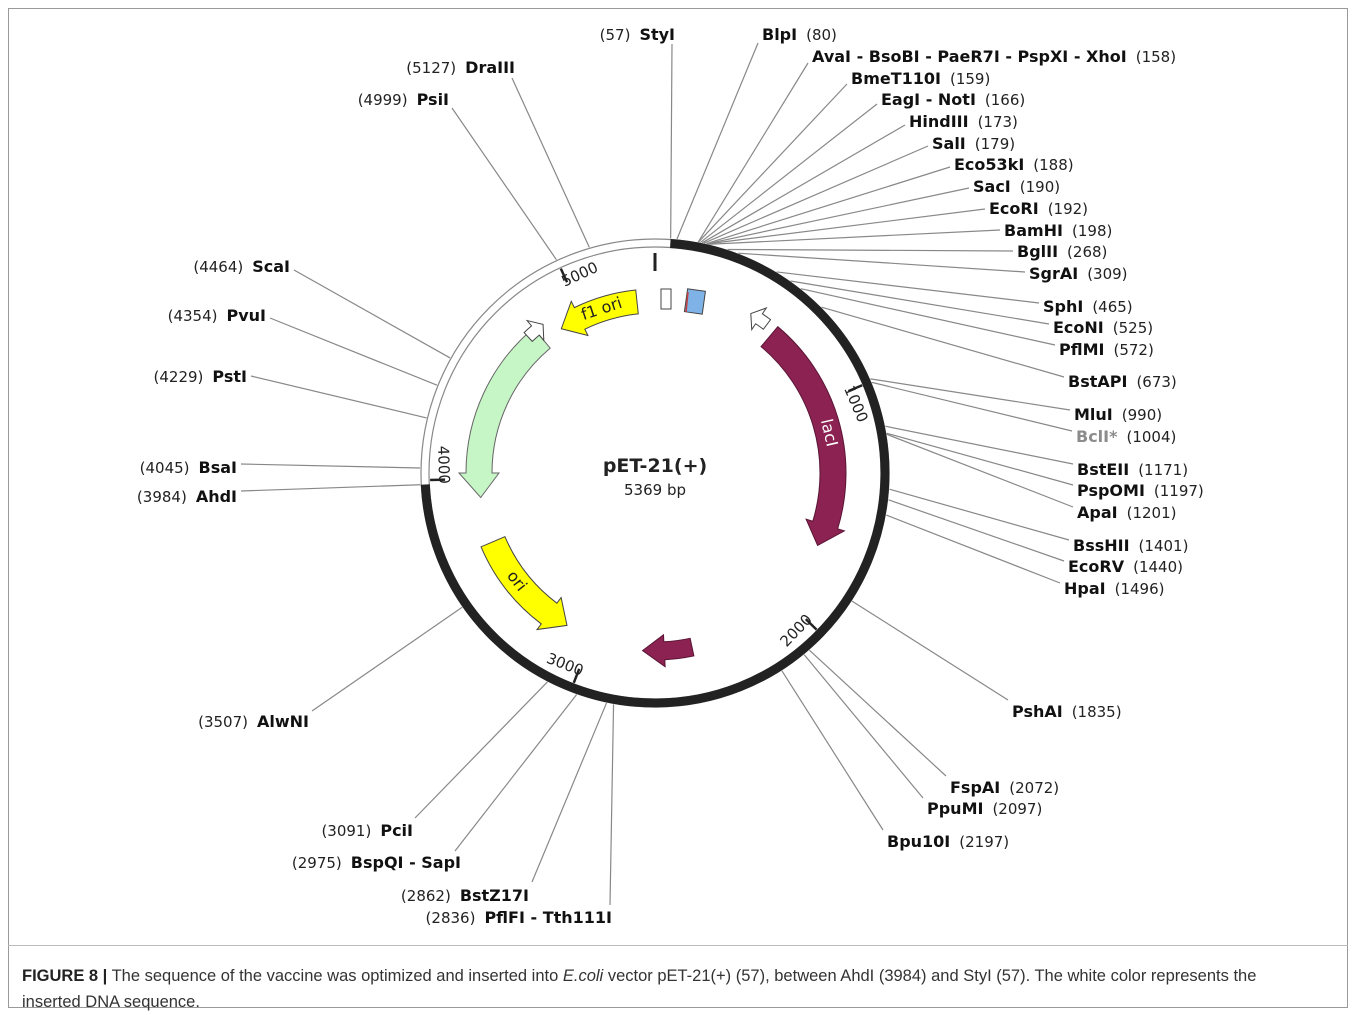 This screenshot has width=1355, height=1015. I want to click on site-label: (2836) PflFI - Tth111I, so click(519, 917).